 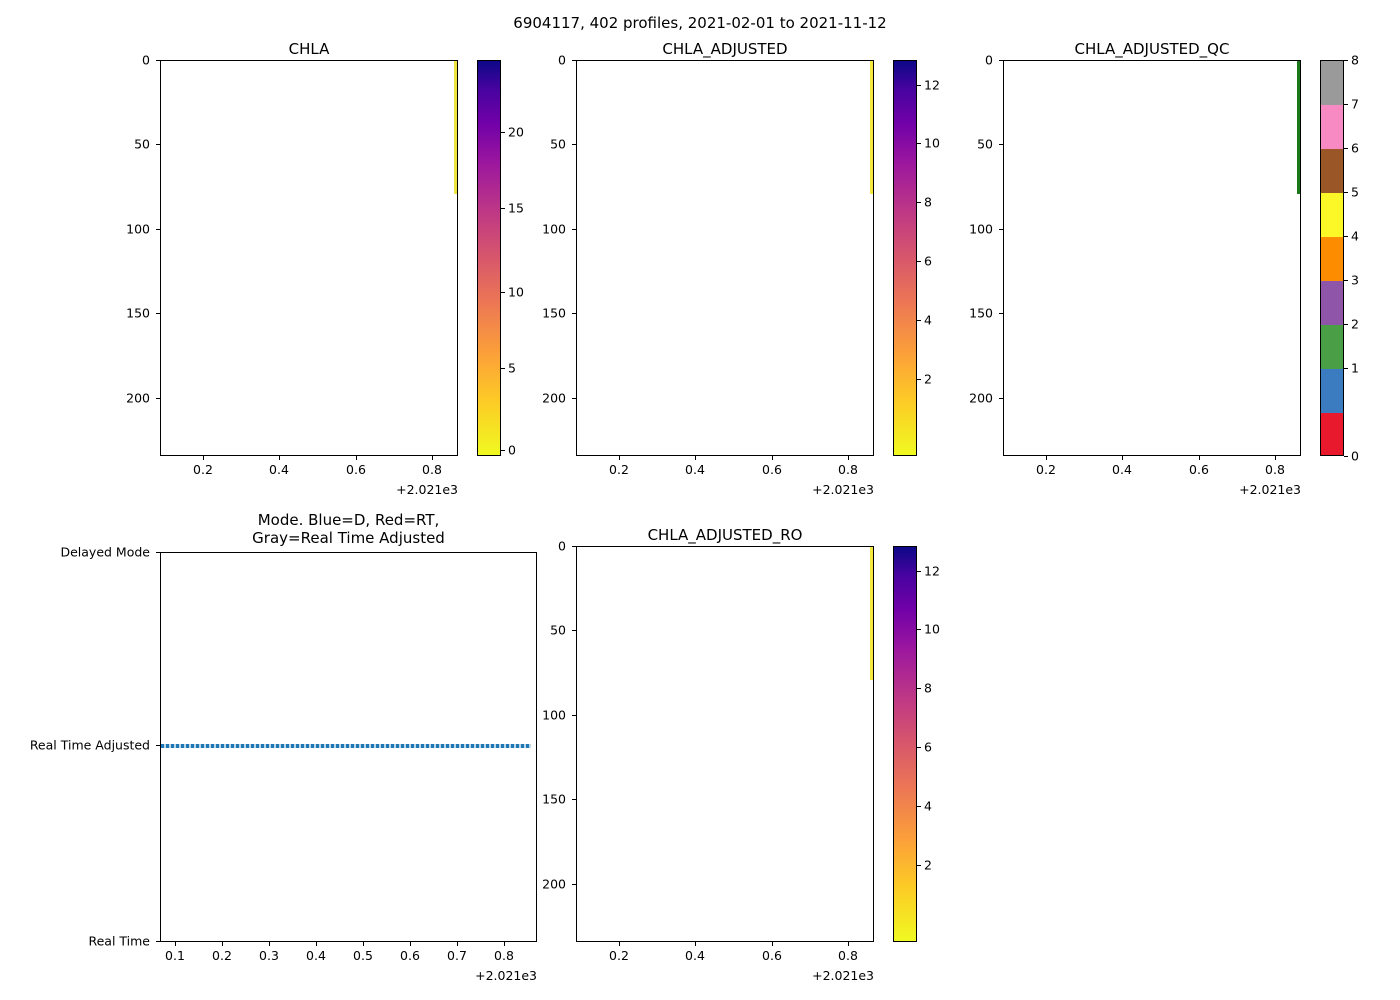 I want to click on colorbar-chla-adjusted-ro, so click(x=905, y=744).